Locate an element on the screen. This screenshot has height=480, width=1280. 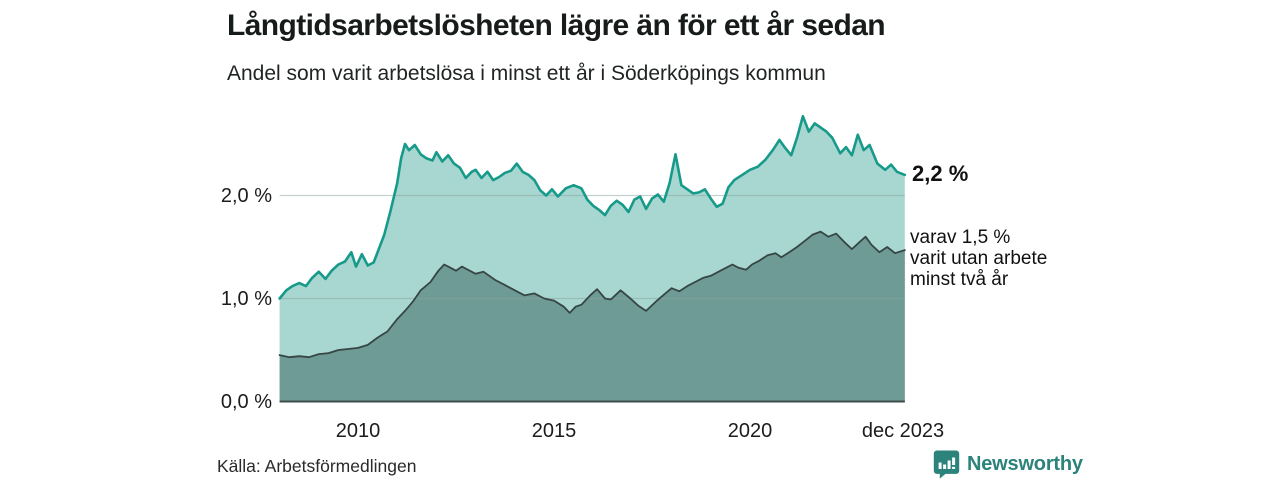
secondary-note-line-3: minst två år is located at coordinates (959, 279).